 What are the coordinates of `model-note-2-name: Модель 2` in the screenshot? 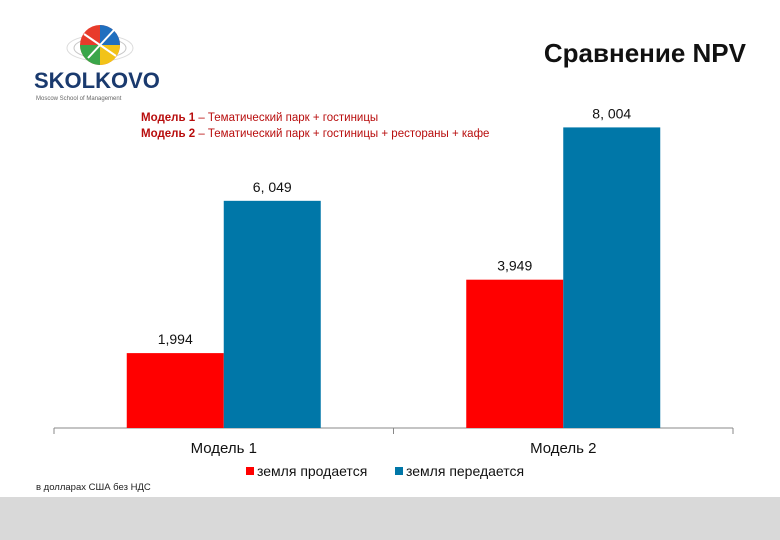 It's located at (168, 134).